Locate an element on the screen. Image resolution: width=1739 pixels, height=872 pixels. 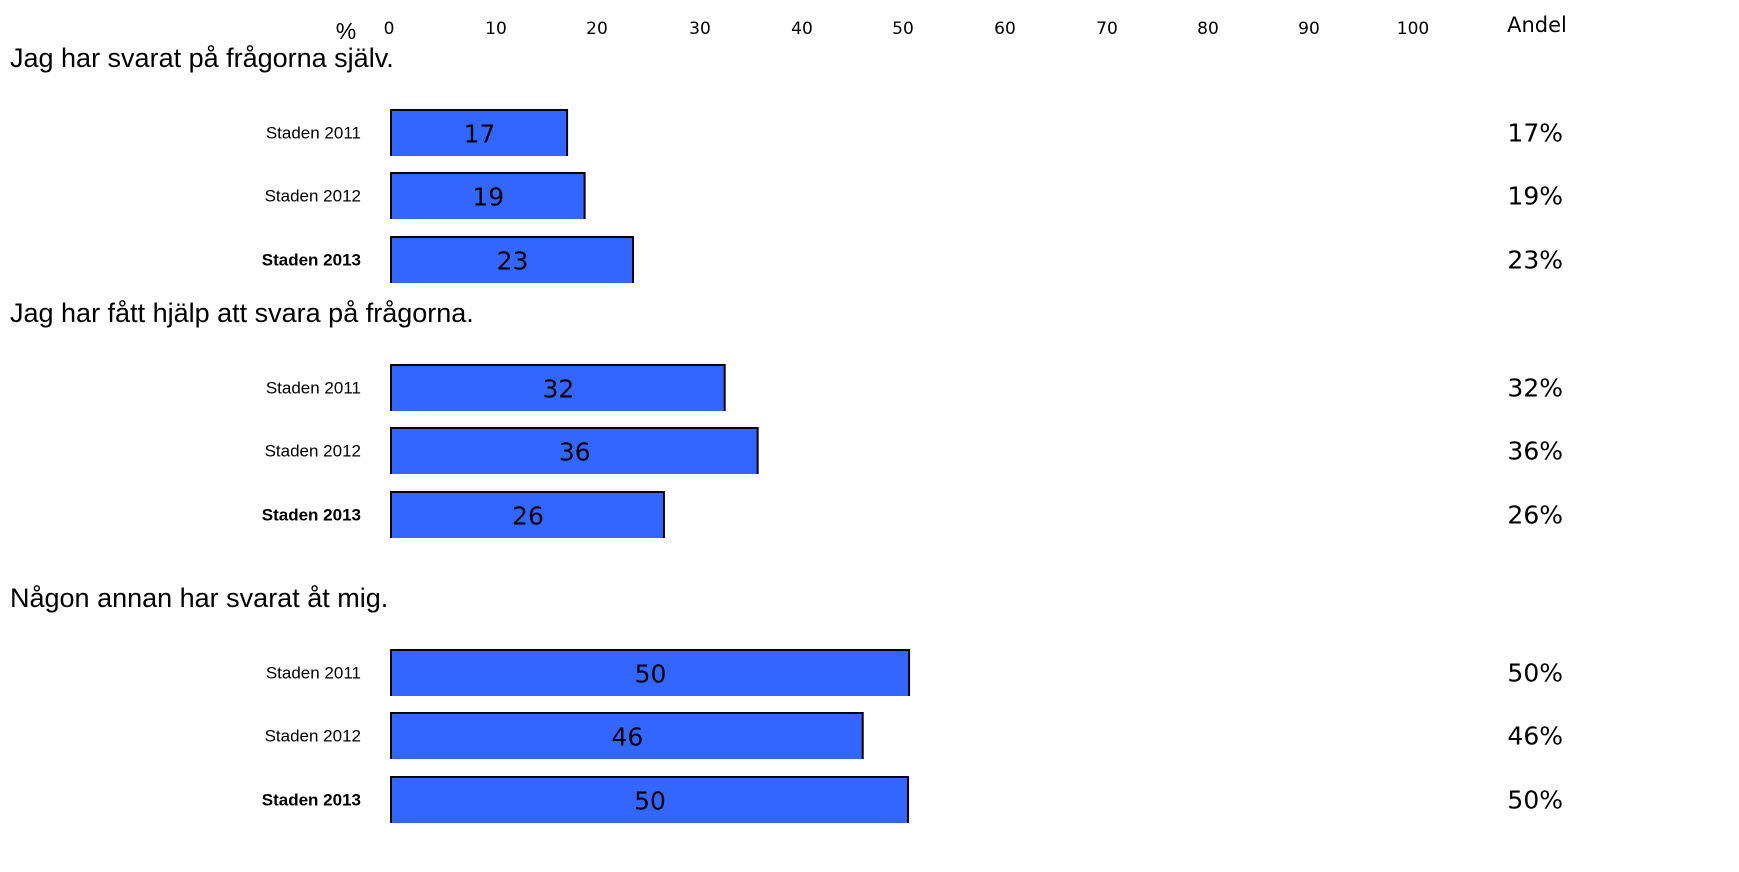
bar-value-label: 32 is located at coordinates (558, 389).